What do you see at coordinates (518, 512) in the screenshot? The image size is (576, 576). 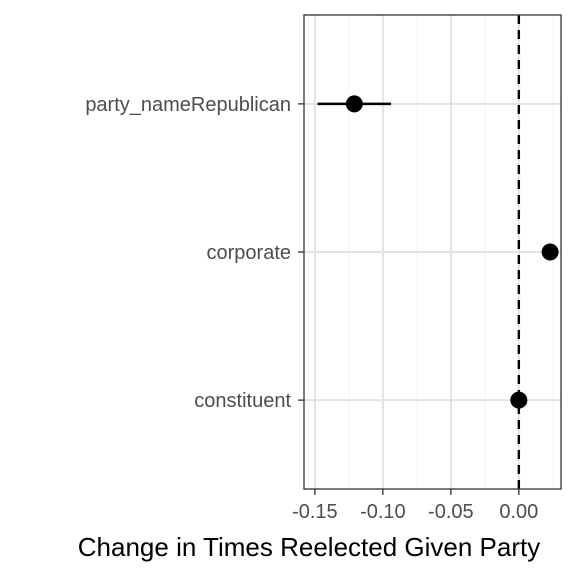 I see `x-tick-label: 0.00` at bounding box center [518, 512].